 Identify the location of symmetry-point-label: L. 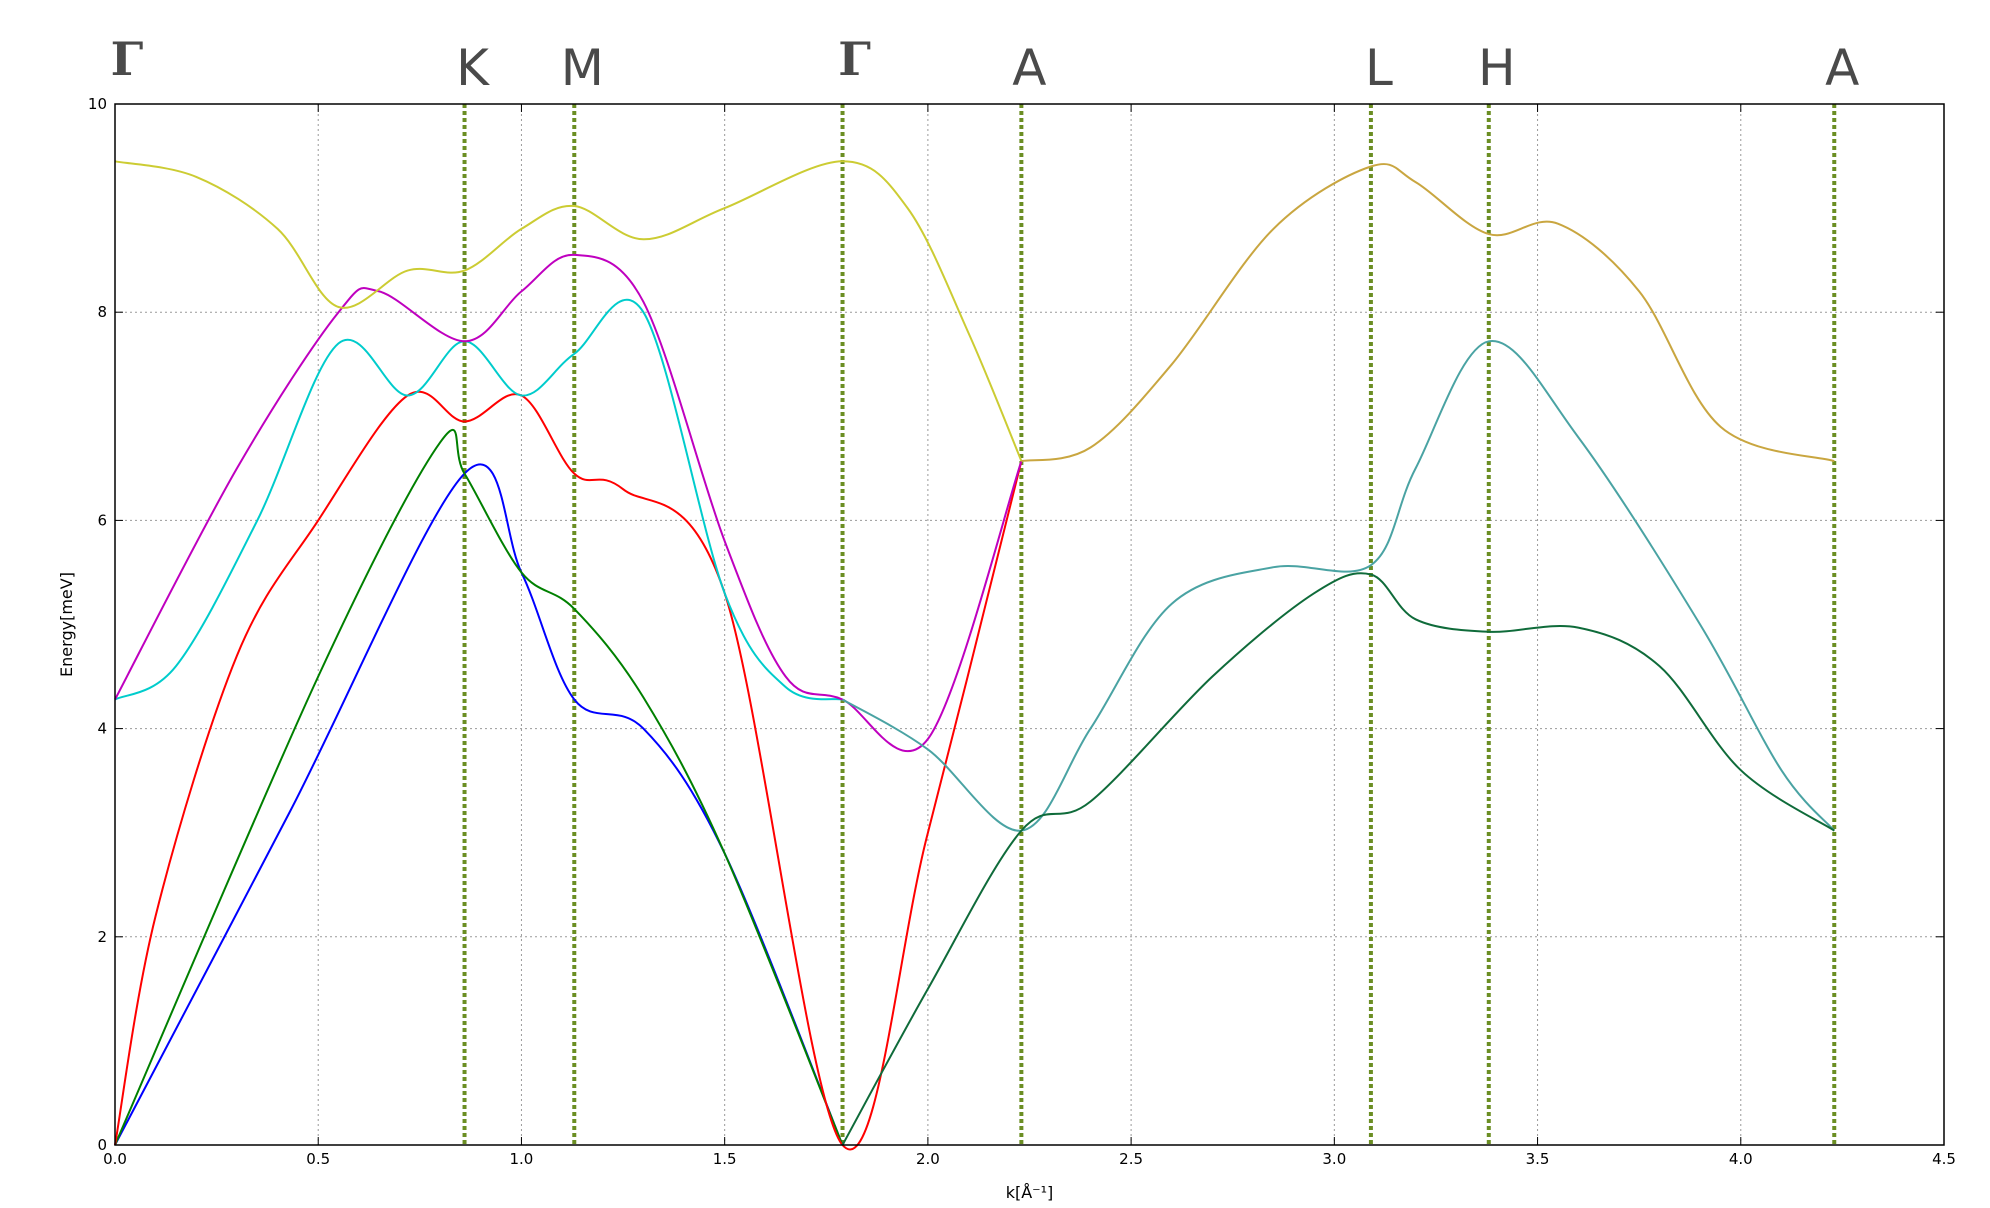
(1379, 68).